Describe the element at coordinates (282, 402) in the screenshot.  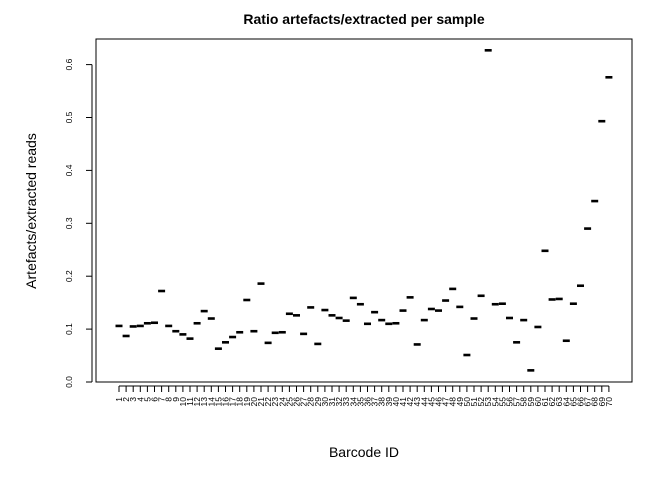
I see `x-tick-label: 24` at that location.